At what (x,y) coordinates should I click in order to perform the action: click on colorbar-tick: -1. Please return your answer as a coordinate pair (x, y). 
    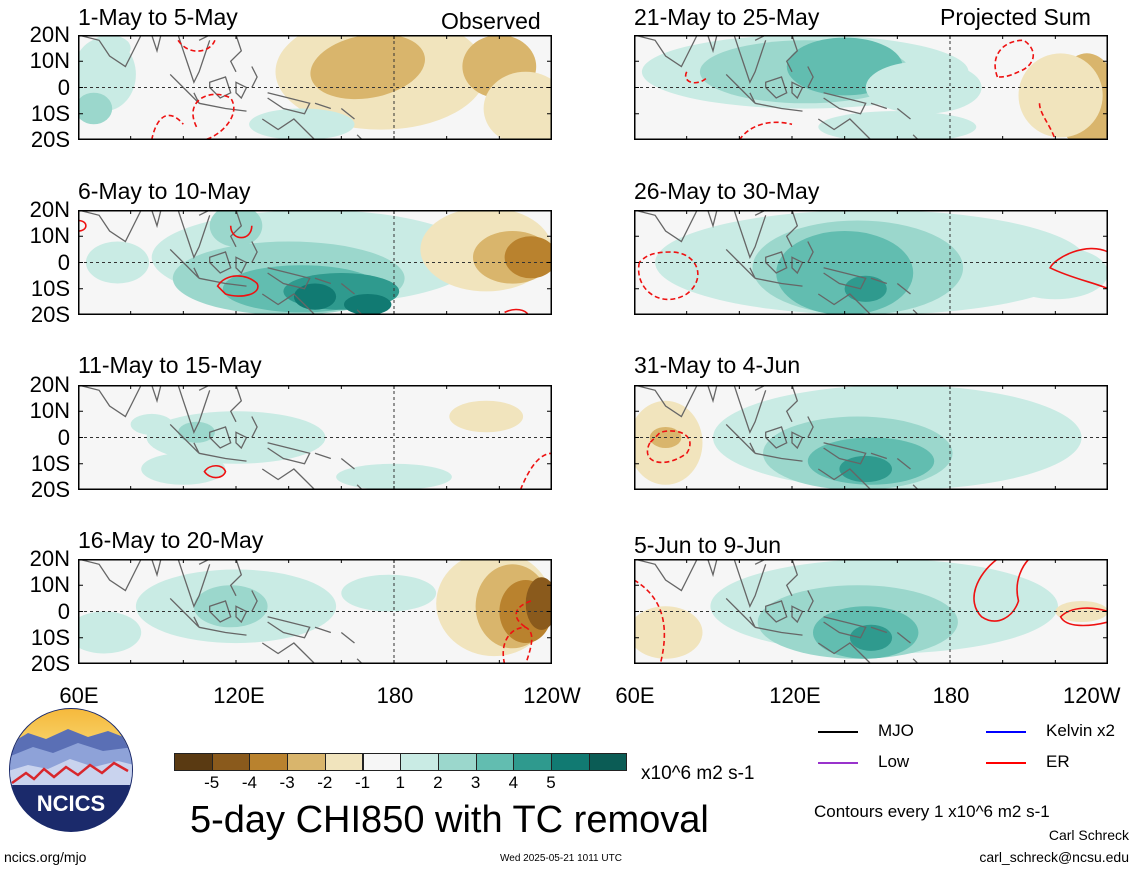
    Looking at the image, I should click on (362, 782).